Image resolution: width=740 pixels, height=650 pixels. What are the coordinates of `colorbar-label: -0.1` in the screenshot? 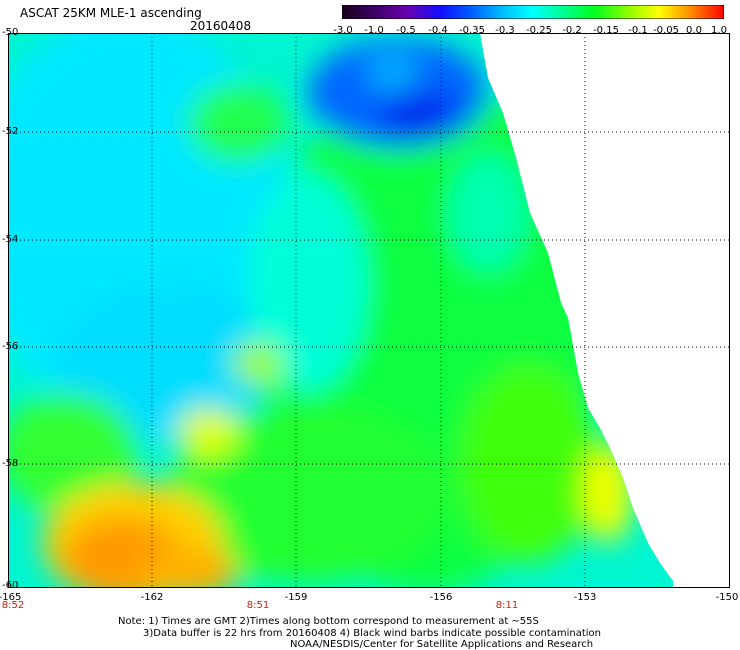 It's located at (638, 30).